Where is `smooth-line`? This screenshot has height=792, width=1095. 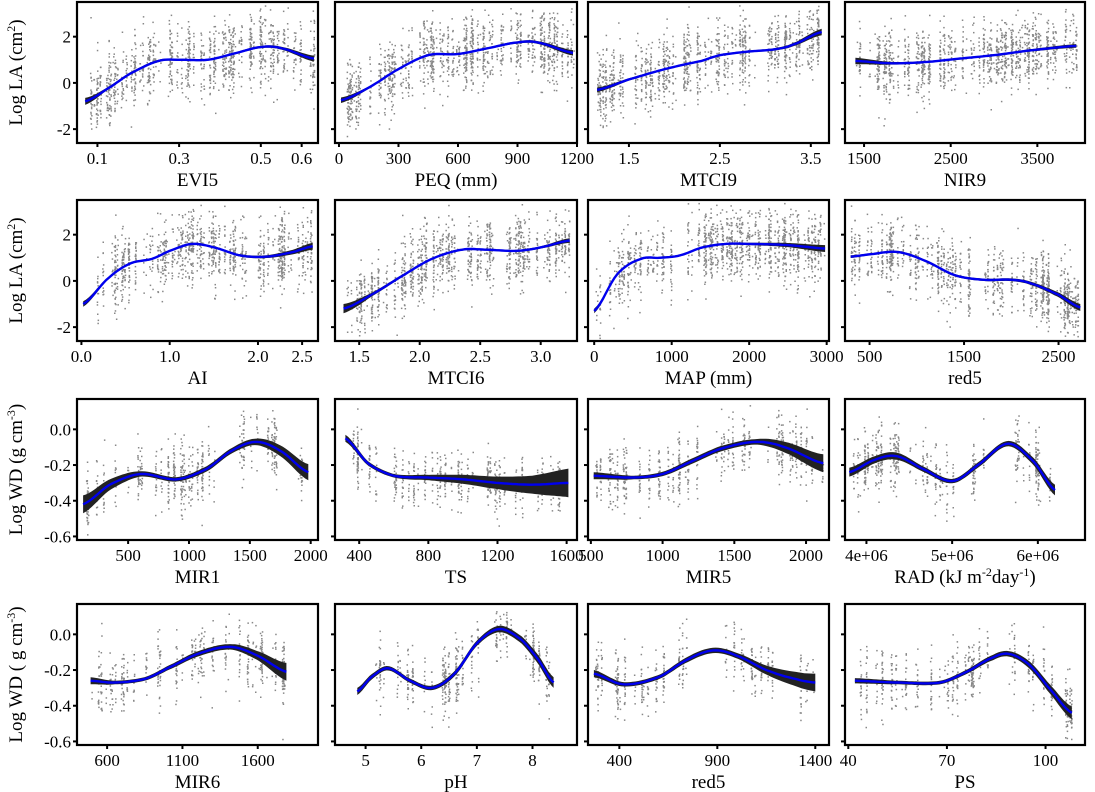 smooth-line is located at coordinates (199, 74).